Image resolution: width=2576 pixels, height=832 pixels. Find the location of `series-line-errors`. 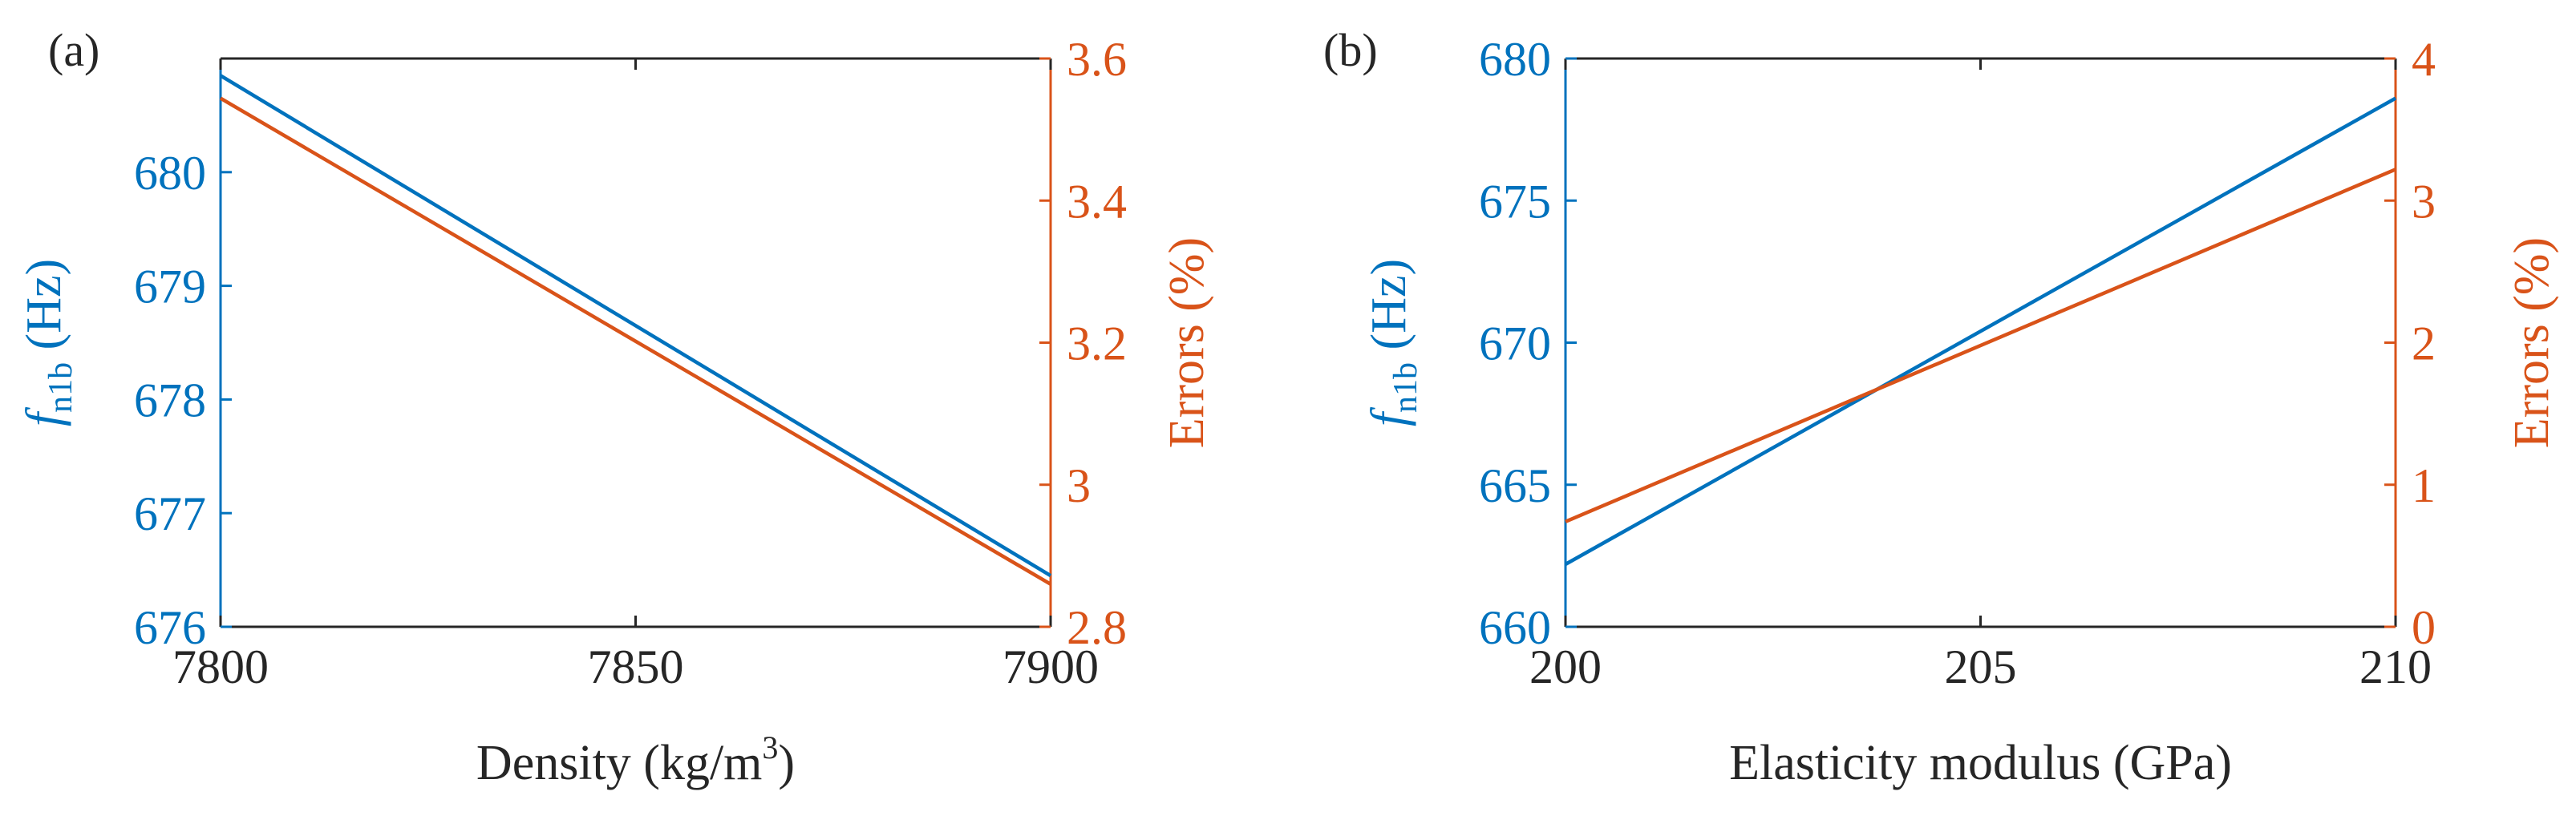

series-line-errors is located at coordinates (1981, 345).